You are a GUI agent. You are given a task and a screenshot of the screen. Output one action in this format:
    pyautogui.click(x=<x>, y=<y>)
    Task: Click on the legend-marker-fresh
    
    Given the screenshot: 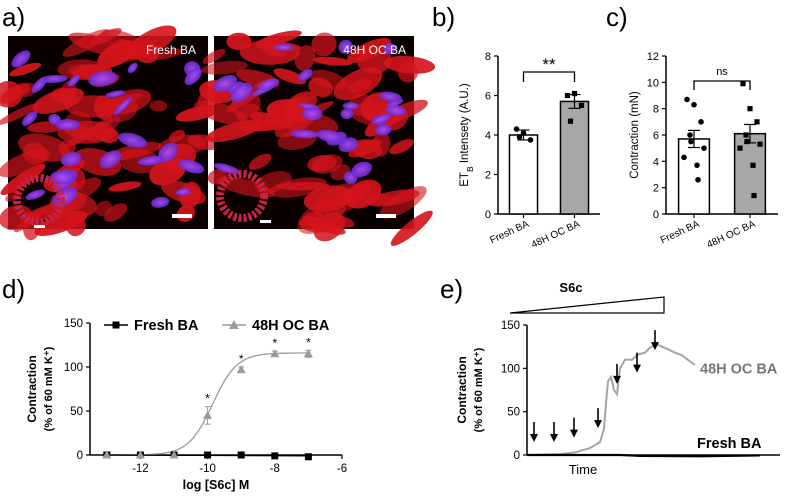 What is the action you would take?
    pyautogui.click(x=116, y=325)
    